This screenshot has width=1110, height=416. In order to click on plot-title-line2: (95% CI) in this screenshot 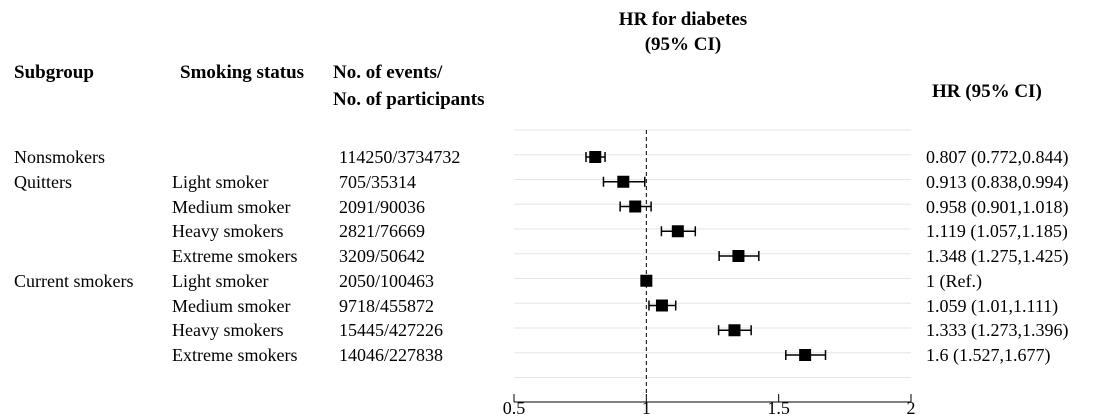, I will do `click(683, 44)`.